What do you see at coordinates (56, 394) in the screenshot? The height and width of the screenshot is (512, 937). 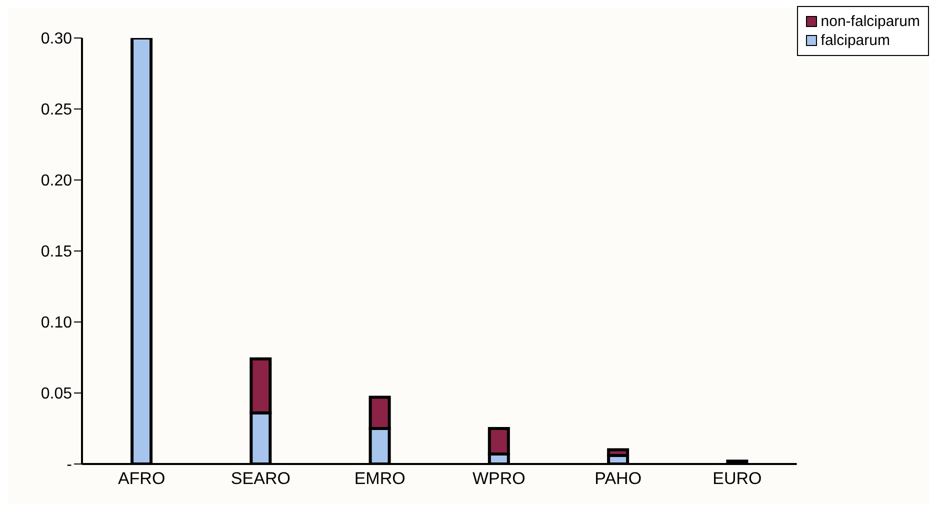 I see `y-tick-label: 0.05` at bounding box center [56, 394].